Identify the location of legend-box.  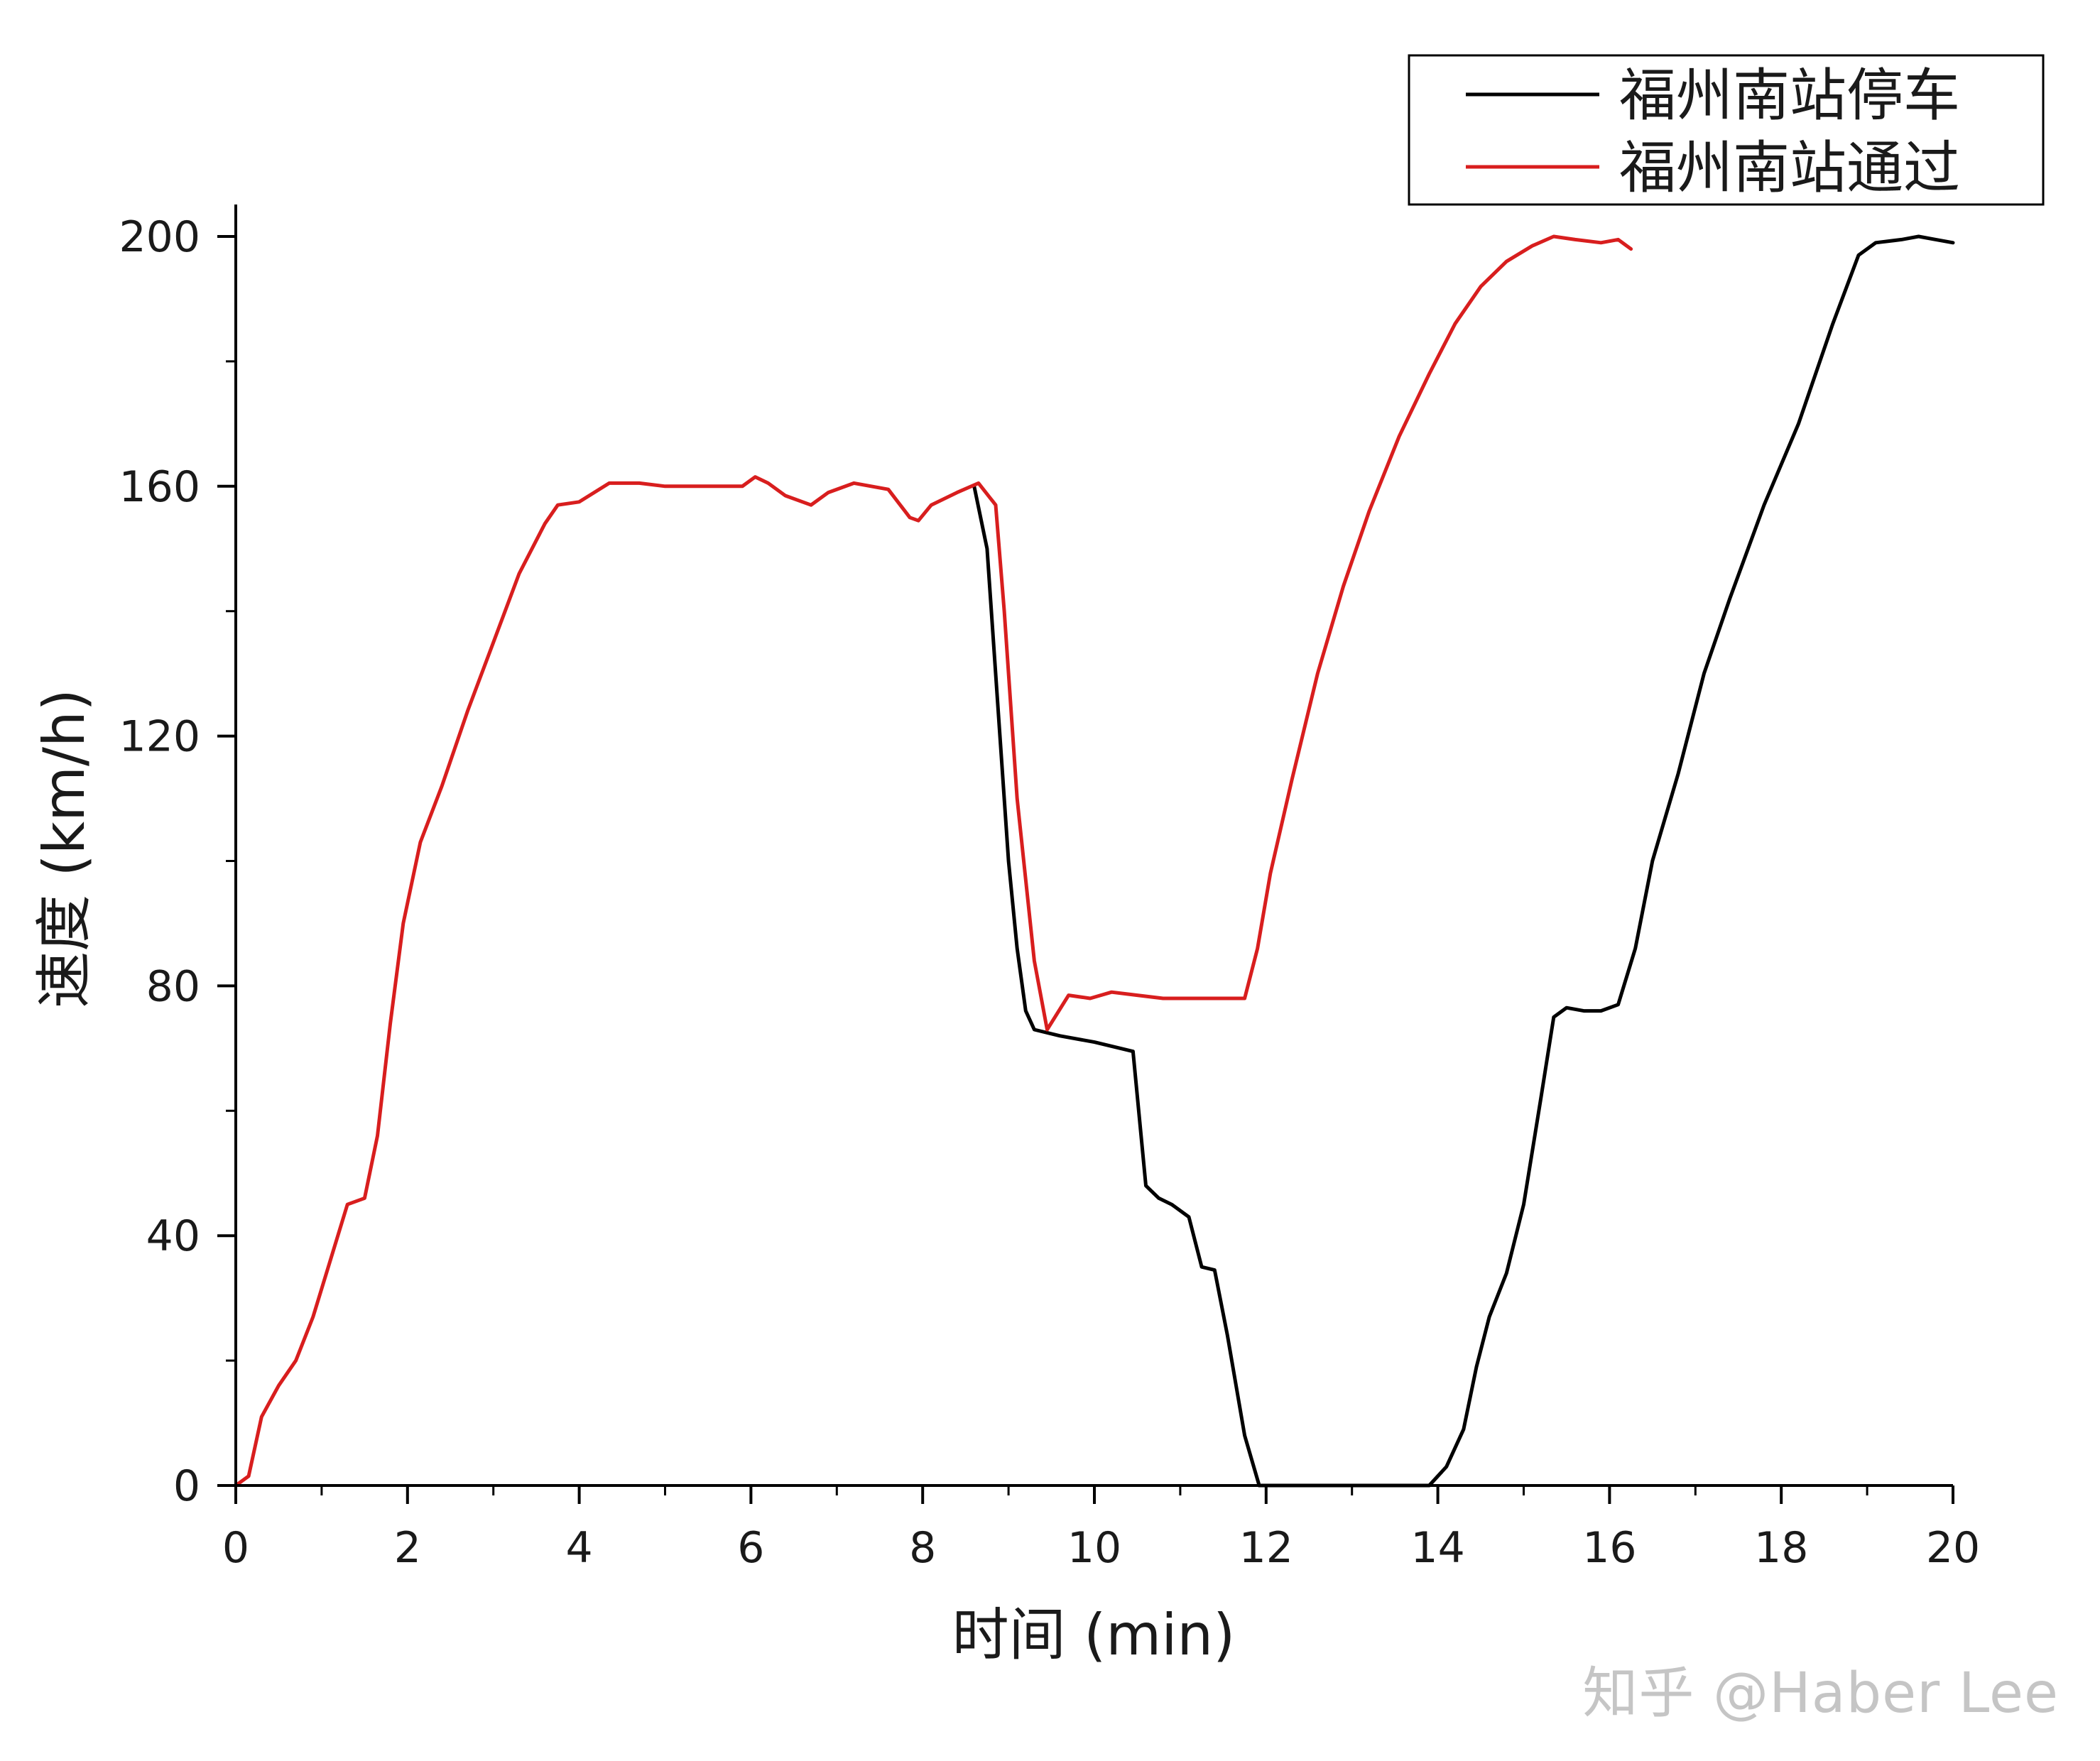
(1726, 130).